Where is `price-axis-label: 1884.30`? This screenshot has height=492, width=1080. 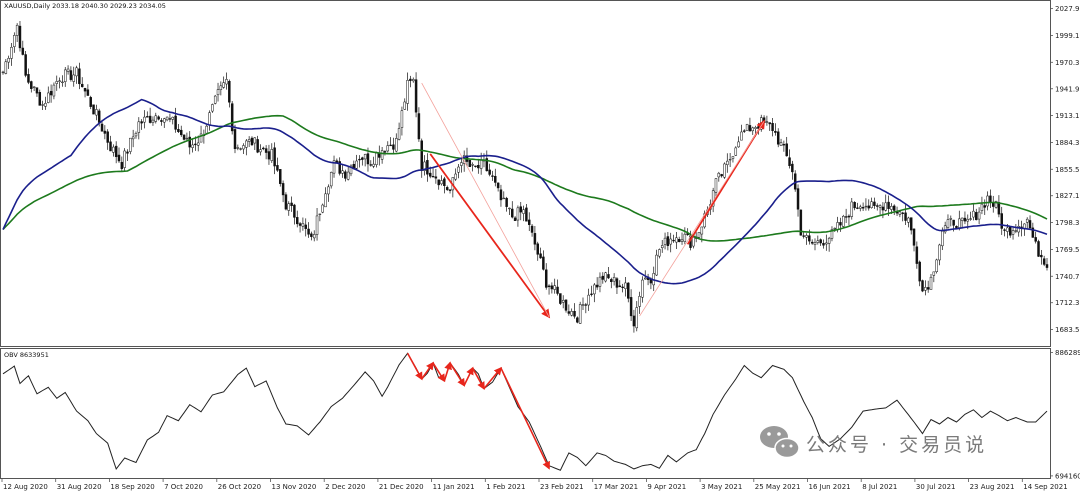 price-axis-label: 1884.30 is located at coordinates (1067, 143).